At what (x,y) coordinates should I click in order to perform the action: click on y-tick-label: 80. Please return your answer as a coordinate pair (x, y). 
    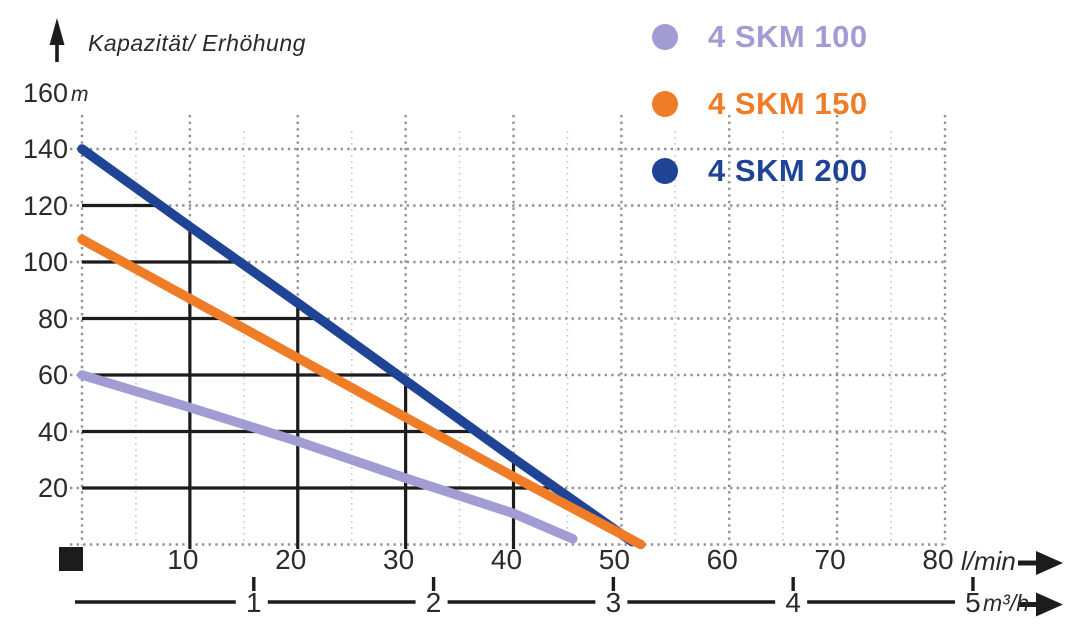
    Looking at the image, I should click on (52, 318).